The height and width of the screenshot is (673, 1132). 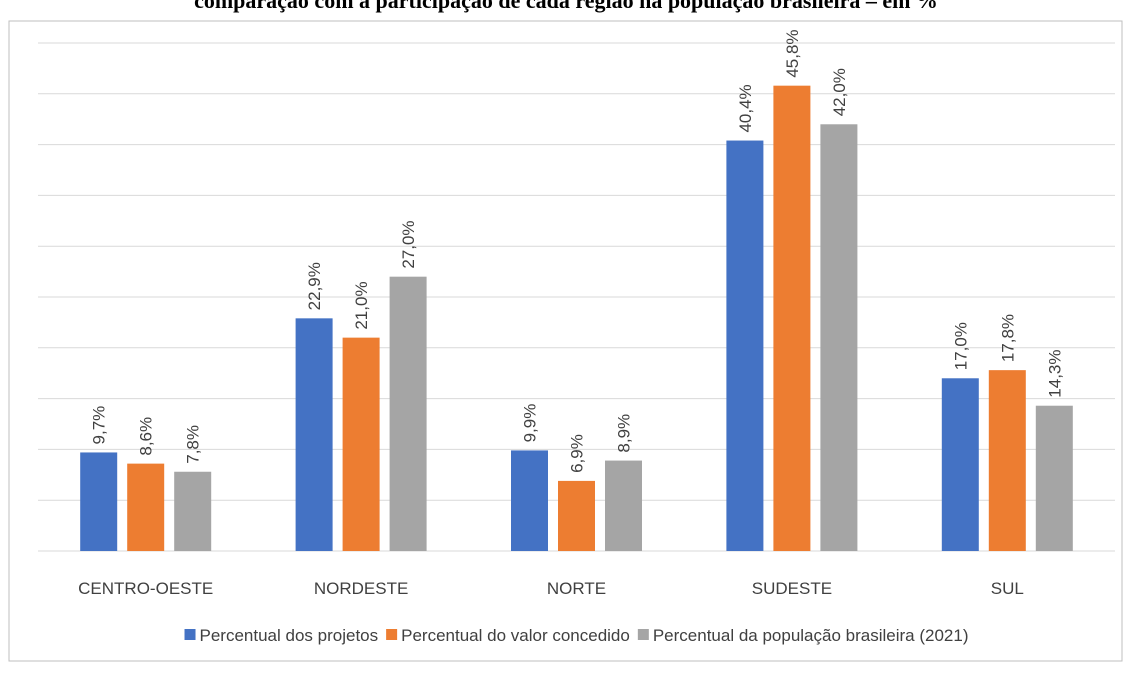 What do you see at coordinates (193, 444) in the screenshot?
I see `data-label: 7,8%` at bounding box center [193, 444].